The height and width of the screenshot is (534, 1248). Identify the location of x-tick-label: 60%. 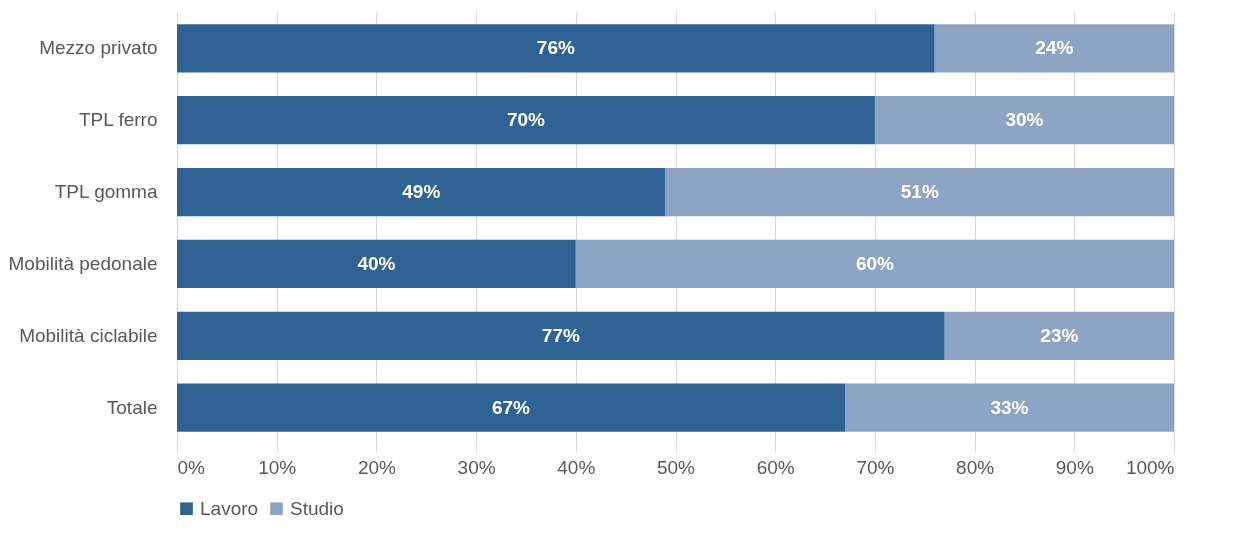
(775, 467).